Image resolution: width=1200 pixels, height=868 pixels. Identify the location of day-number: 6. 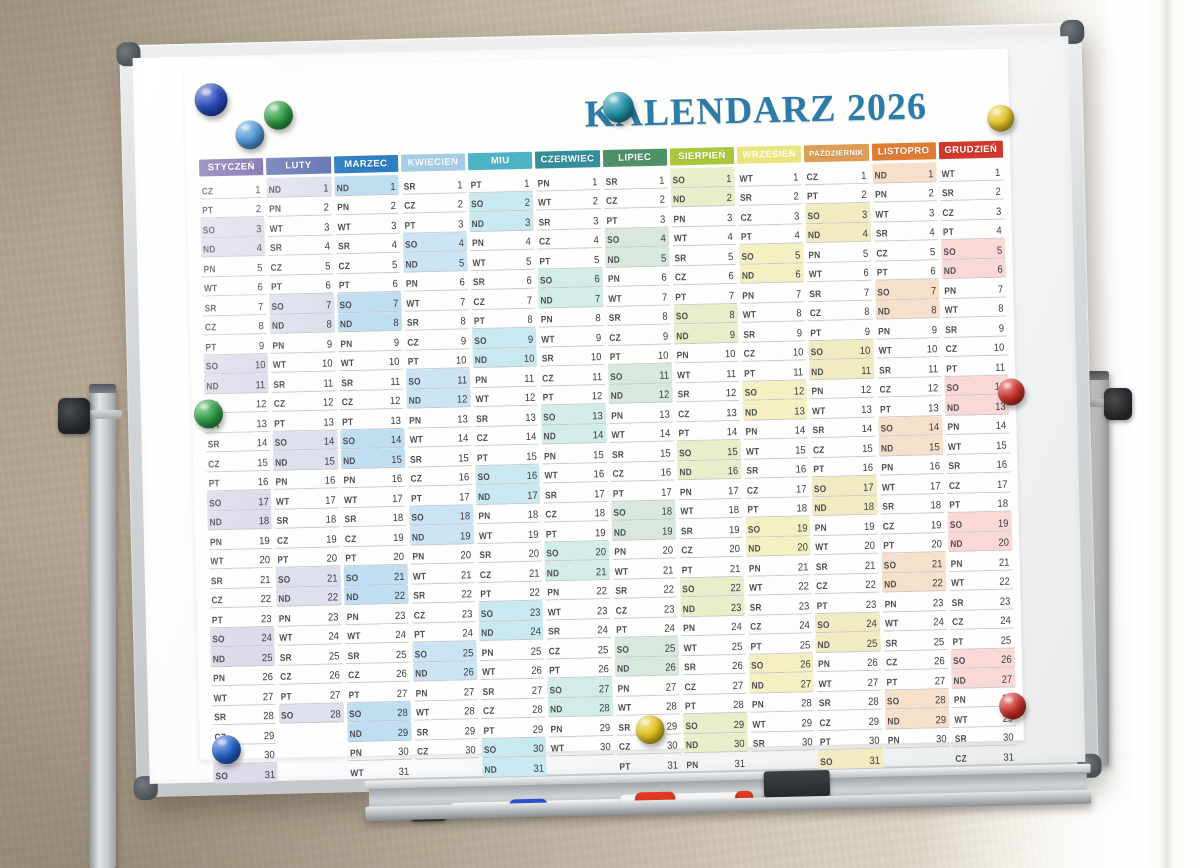
(865, 272).